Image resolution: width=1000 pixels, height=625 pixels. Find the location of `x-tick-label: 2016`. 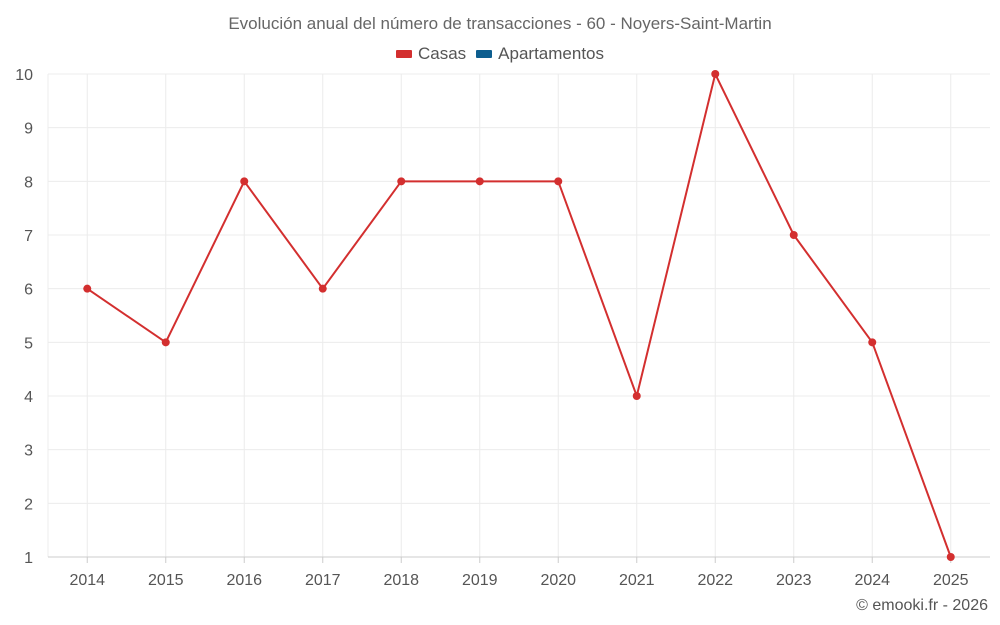

x-tick-label: 2016 is located at coordinates (244, 580).